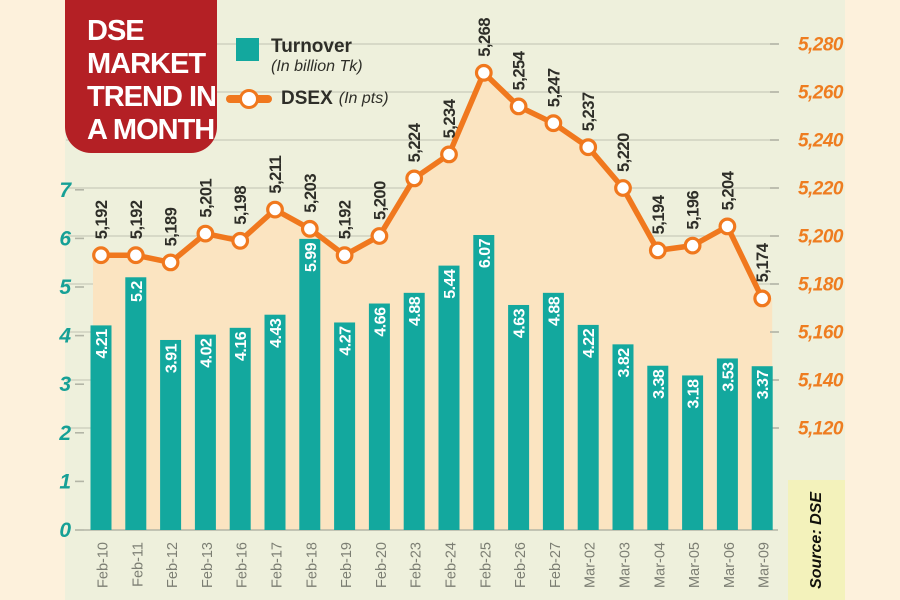 The image size is (900, 600). What do you see at coordinates (485, 37) in the screenshot?
I see `dsex-value-label: 5,268` at bounding box center [485, 37].